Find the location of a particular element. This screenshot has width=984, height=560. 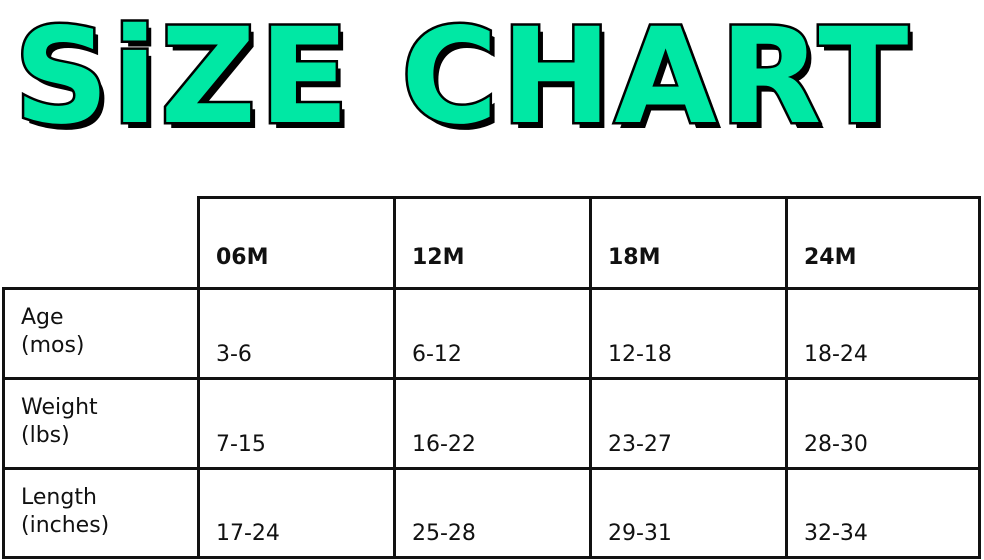

table-cell: 16-22 is located at coordinates (492, 423).